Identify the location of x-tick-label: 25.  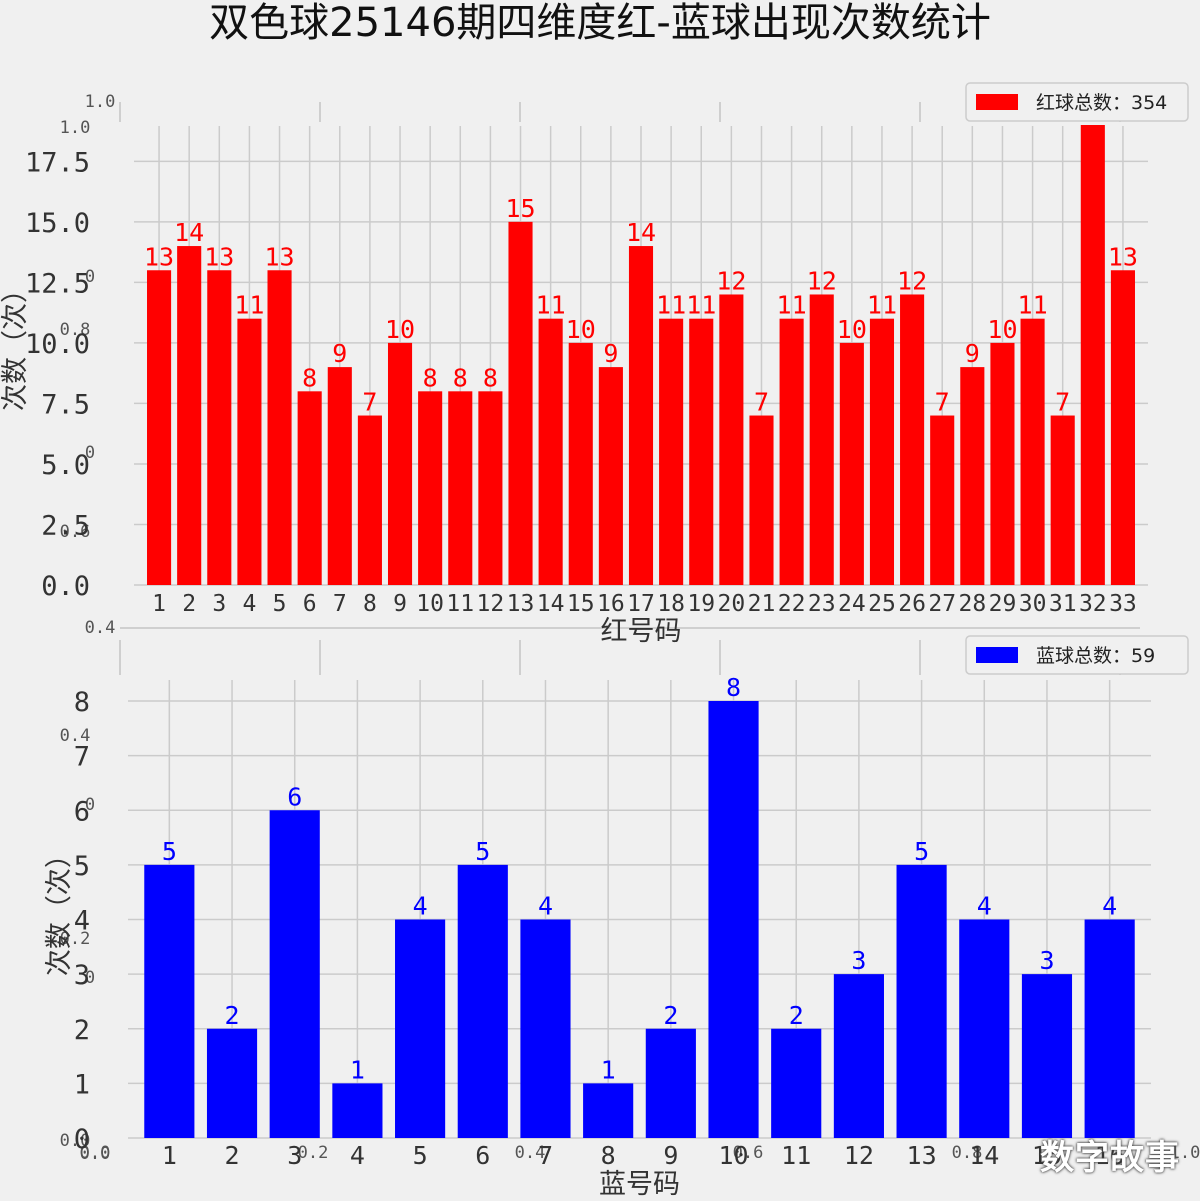
(882, 604).